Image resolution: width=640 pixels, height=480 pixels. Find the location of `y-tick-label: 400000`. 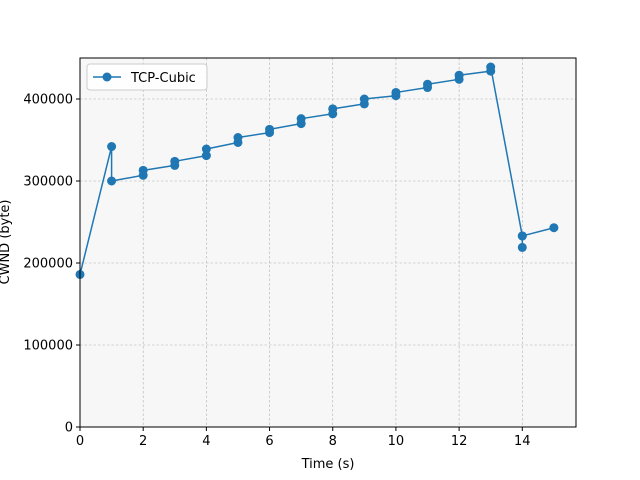

y-tick-label: 400000 is located at coordinates (48, 100).